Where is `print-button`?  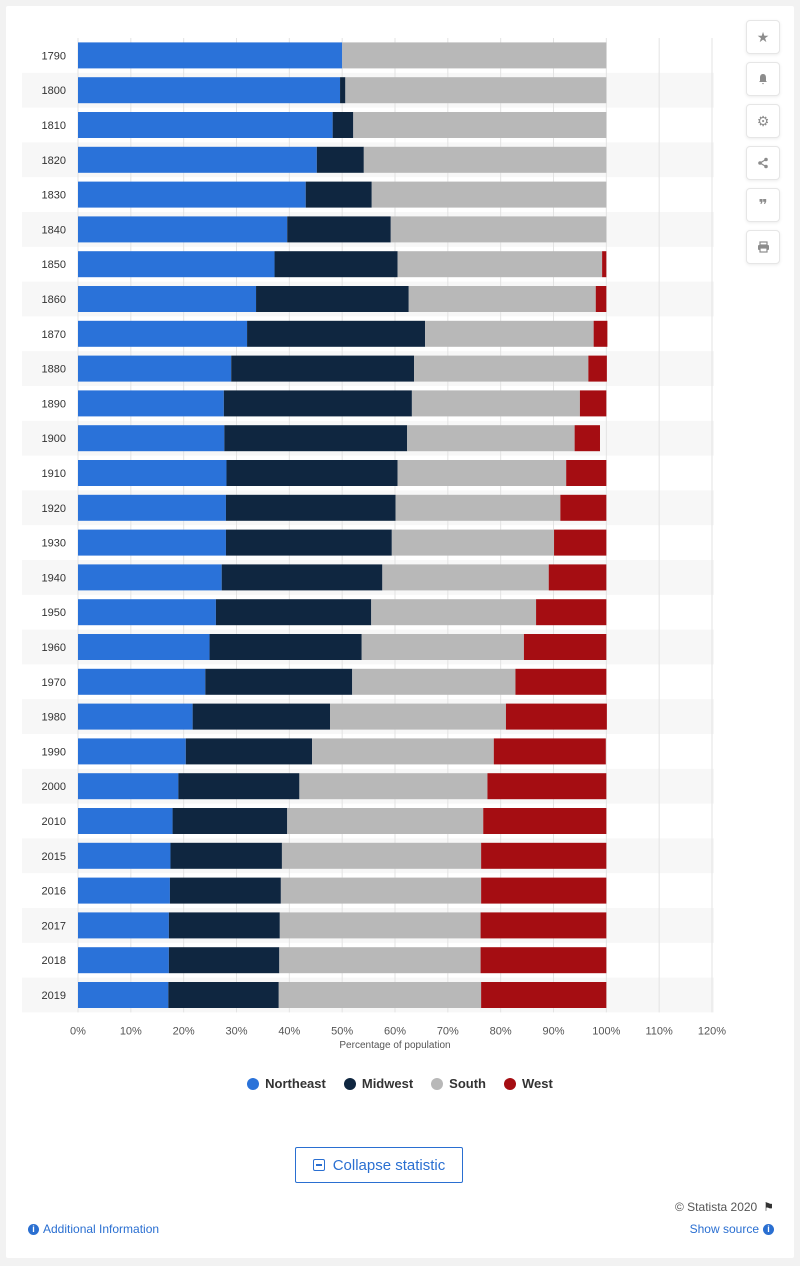 print-button is located at coordinates (763, 247).